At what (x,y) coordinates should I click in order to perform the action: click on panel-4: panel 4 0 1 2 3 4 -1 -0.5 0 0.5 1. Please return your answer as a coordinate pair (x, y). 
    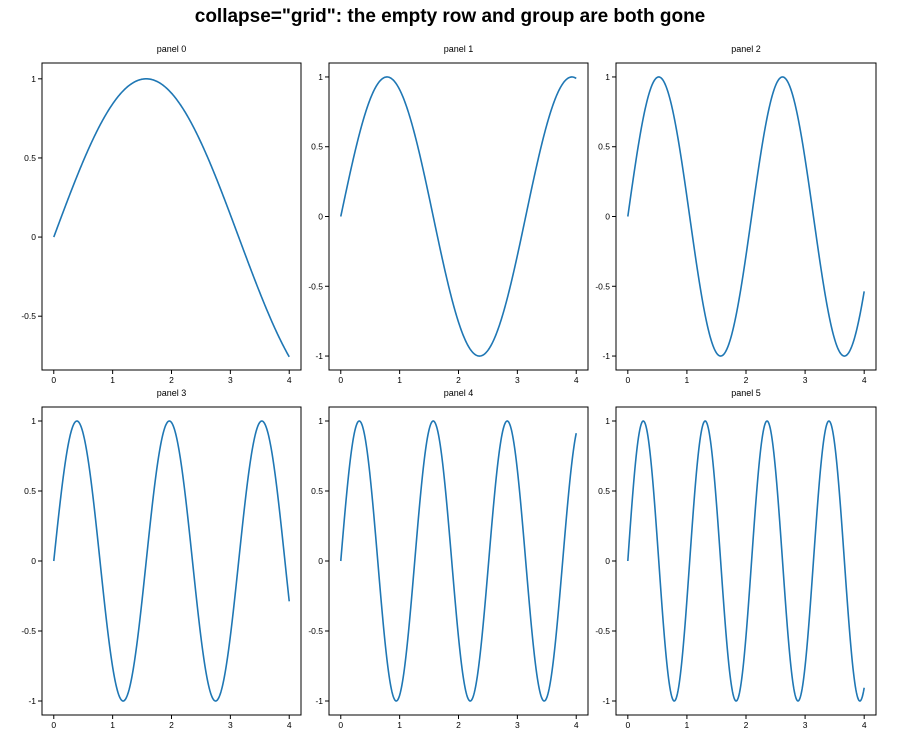
    Looking at the image, I should click on (448, 559).